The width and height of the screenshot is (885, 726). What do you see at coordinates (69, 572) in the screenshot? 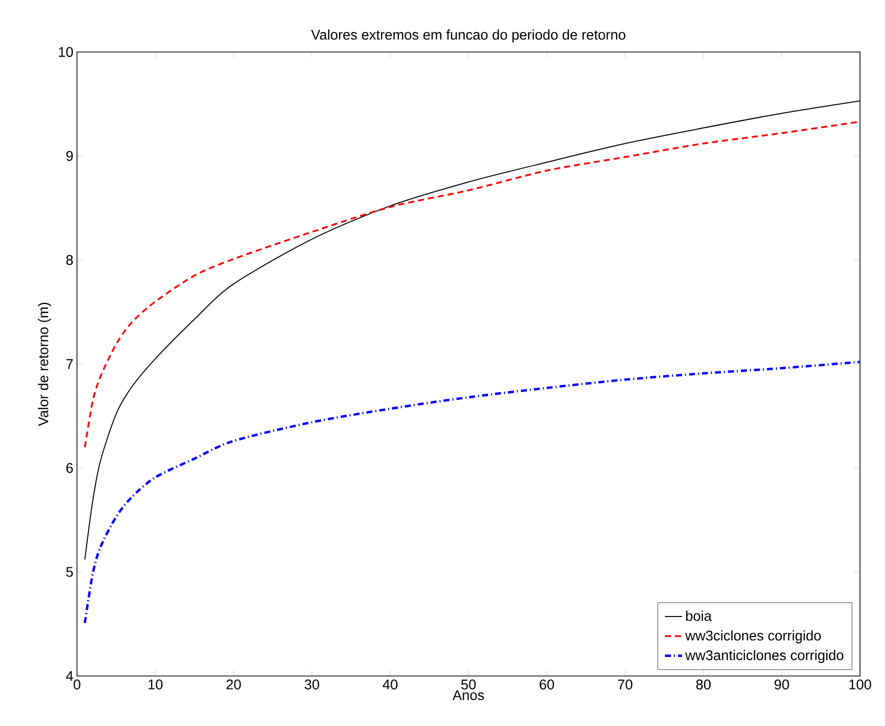
I see `y-tick-label: 5` at bounding box center [69, 572].